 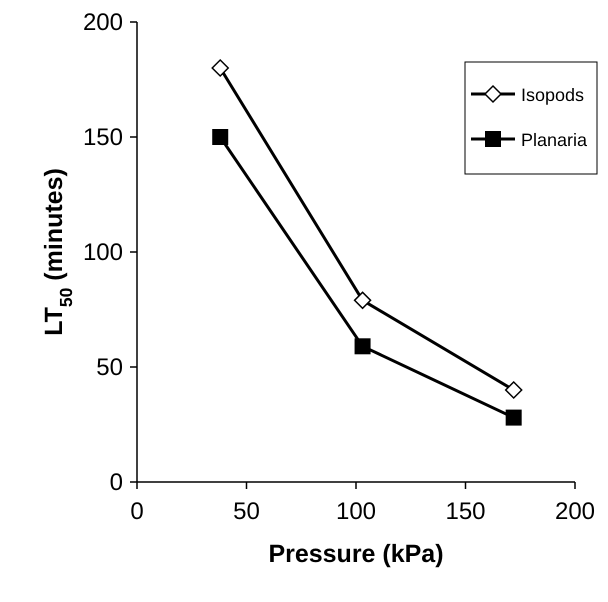 What do you see at coordinates (116, 482) in the screenshot?
I see `y-tick-label: 0` at bounding box center [116, 482].